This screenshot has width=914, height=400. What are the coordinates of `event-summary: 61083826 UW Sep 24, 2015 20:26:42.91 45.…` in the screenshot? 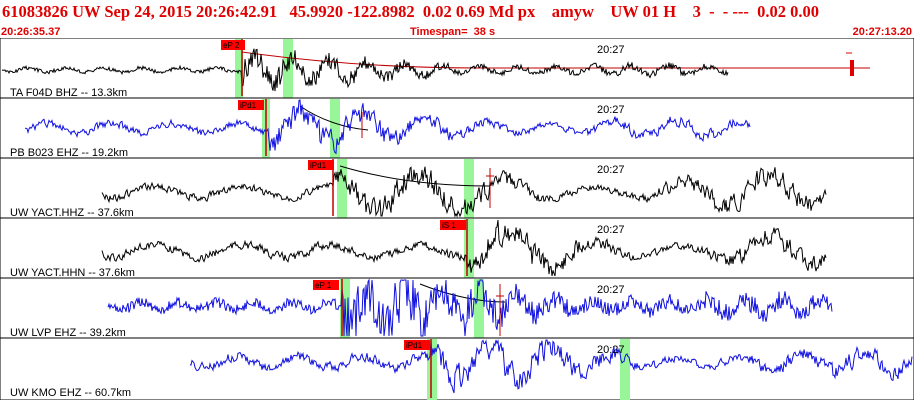 It's located at (411, 11).